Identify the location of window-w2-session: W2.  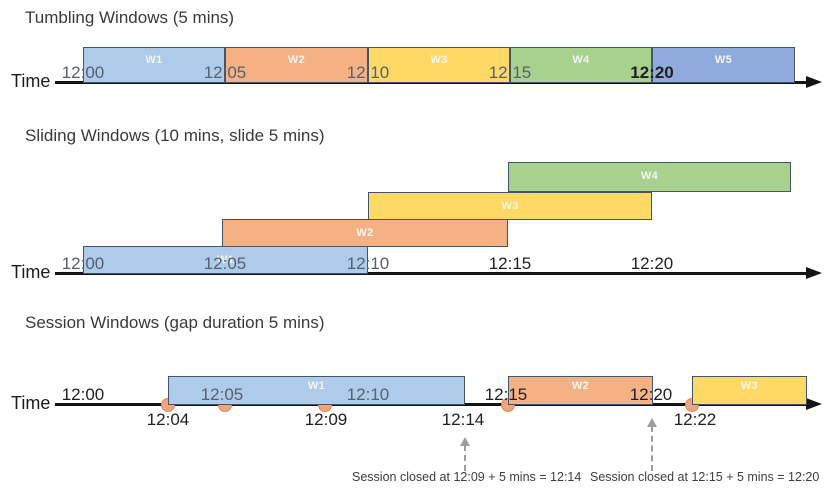
(580, 390).